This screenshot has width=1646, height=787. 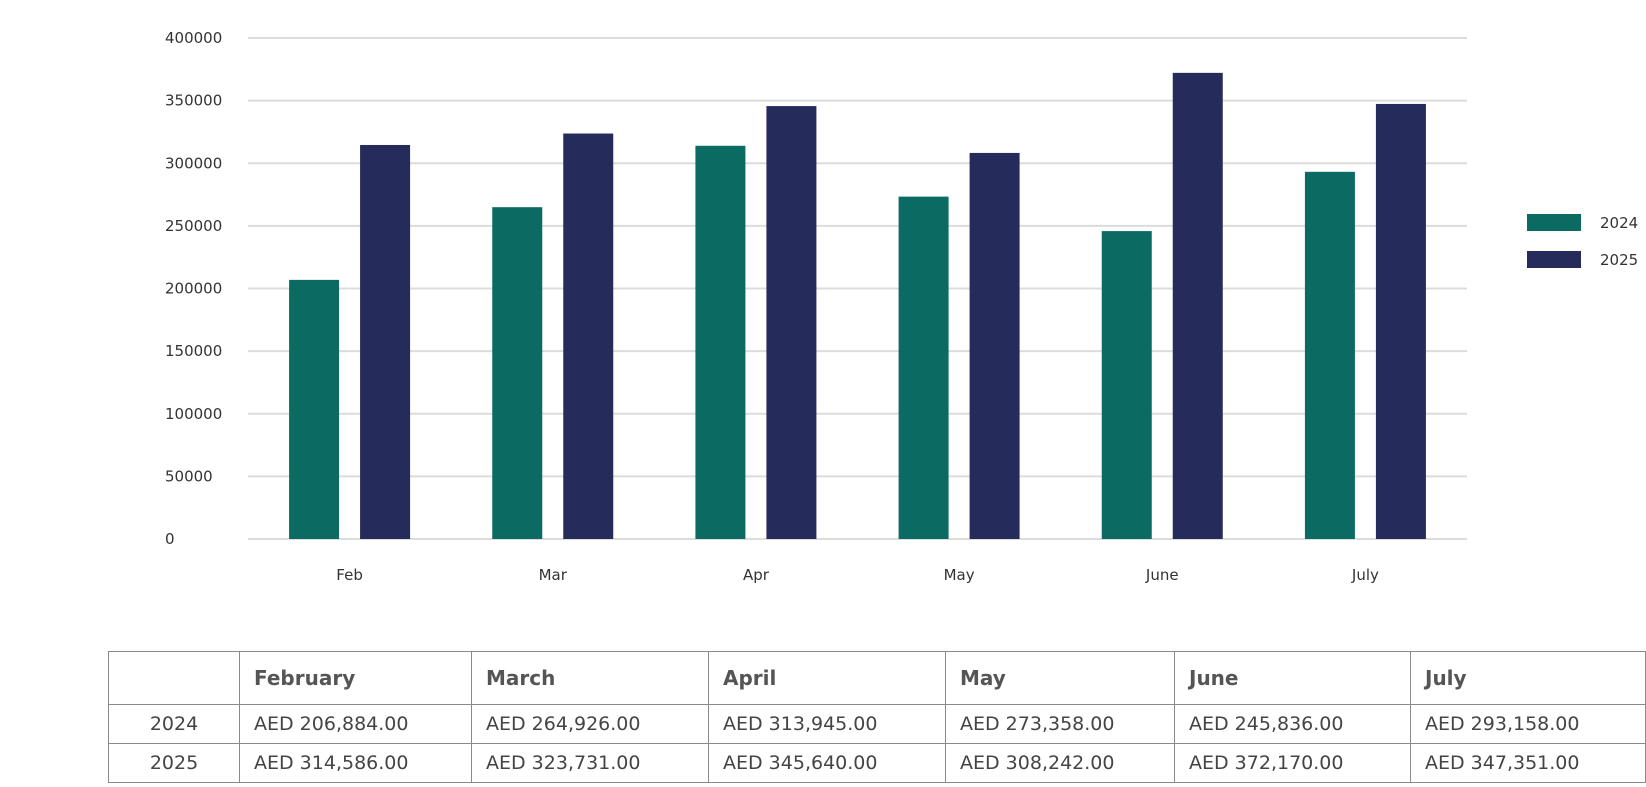 What do you see at coordinates (355, 763) in the screenshot?
I see `table-cell: AED 314,586.00` at bounding box center [355, 763].